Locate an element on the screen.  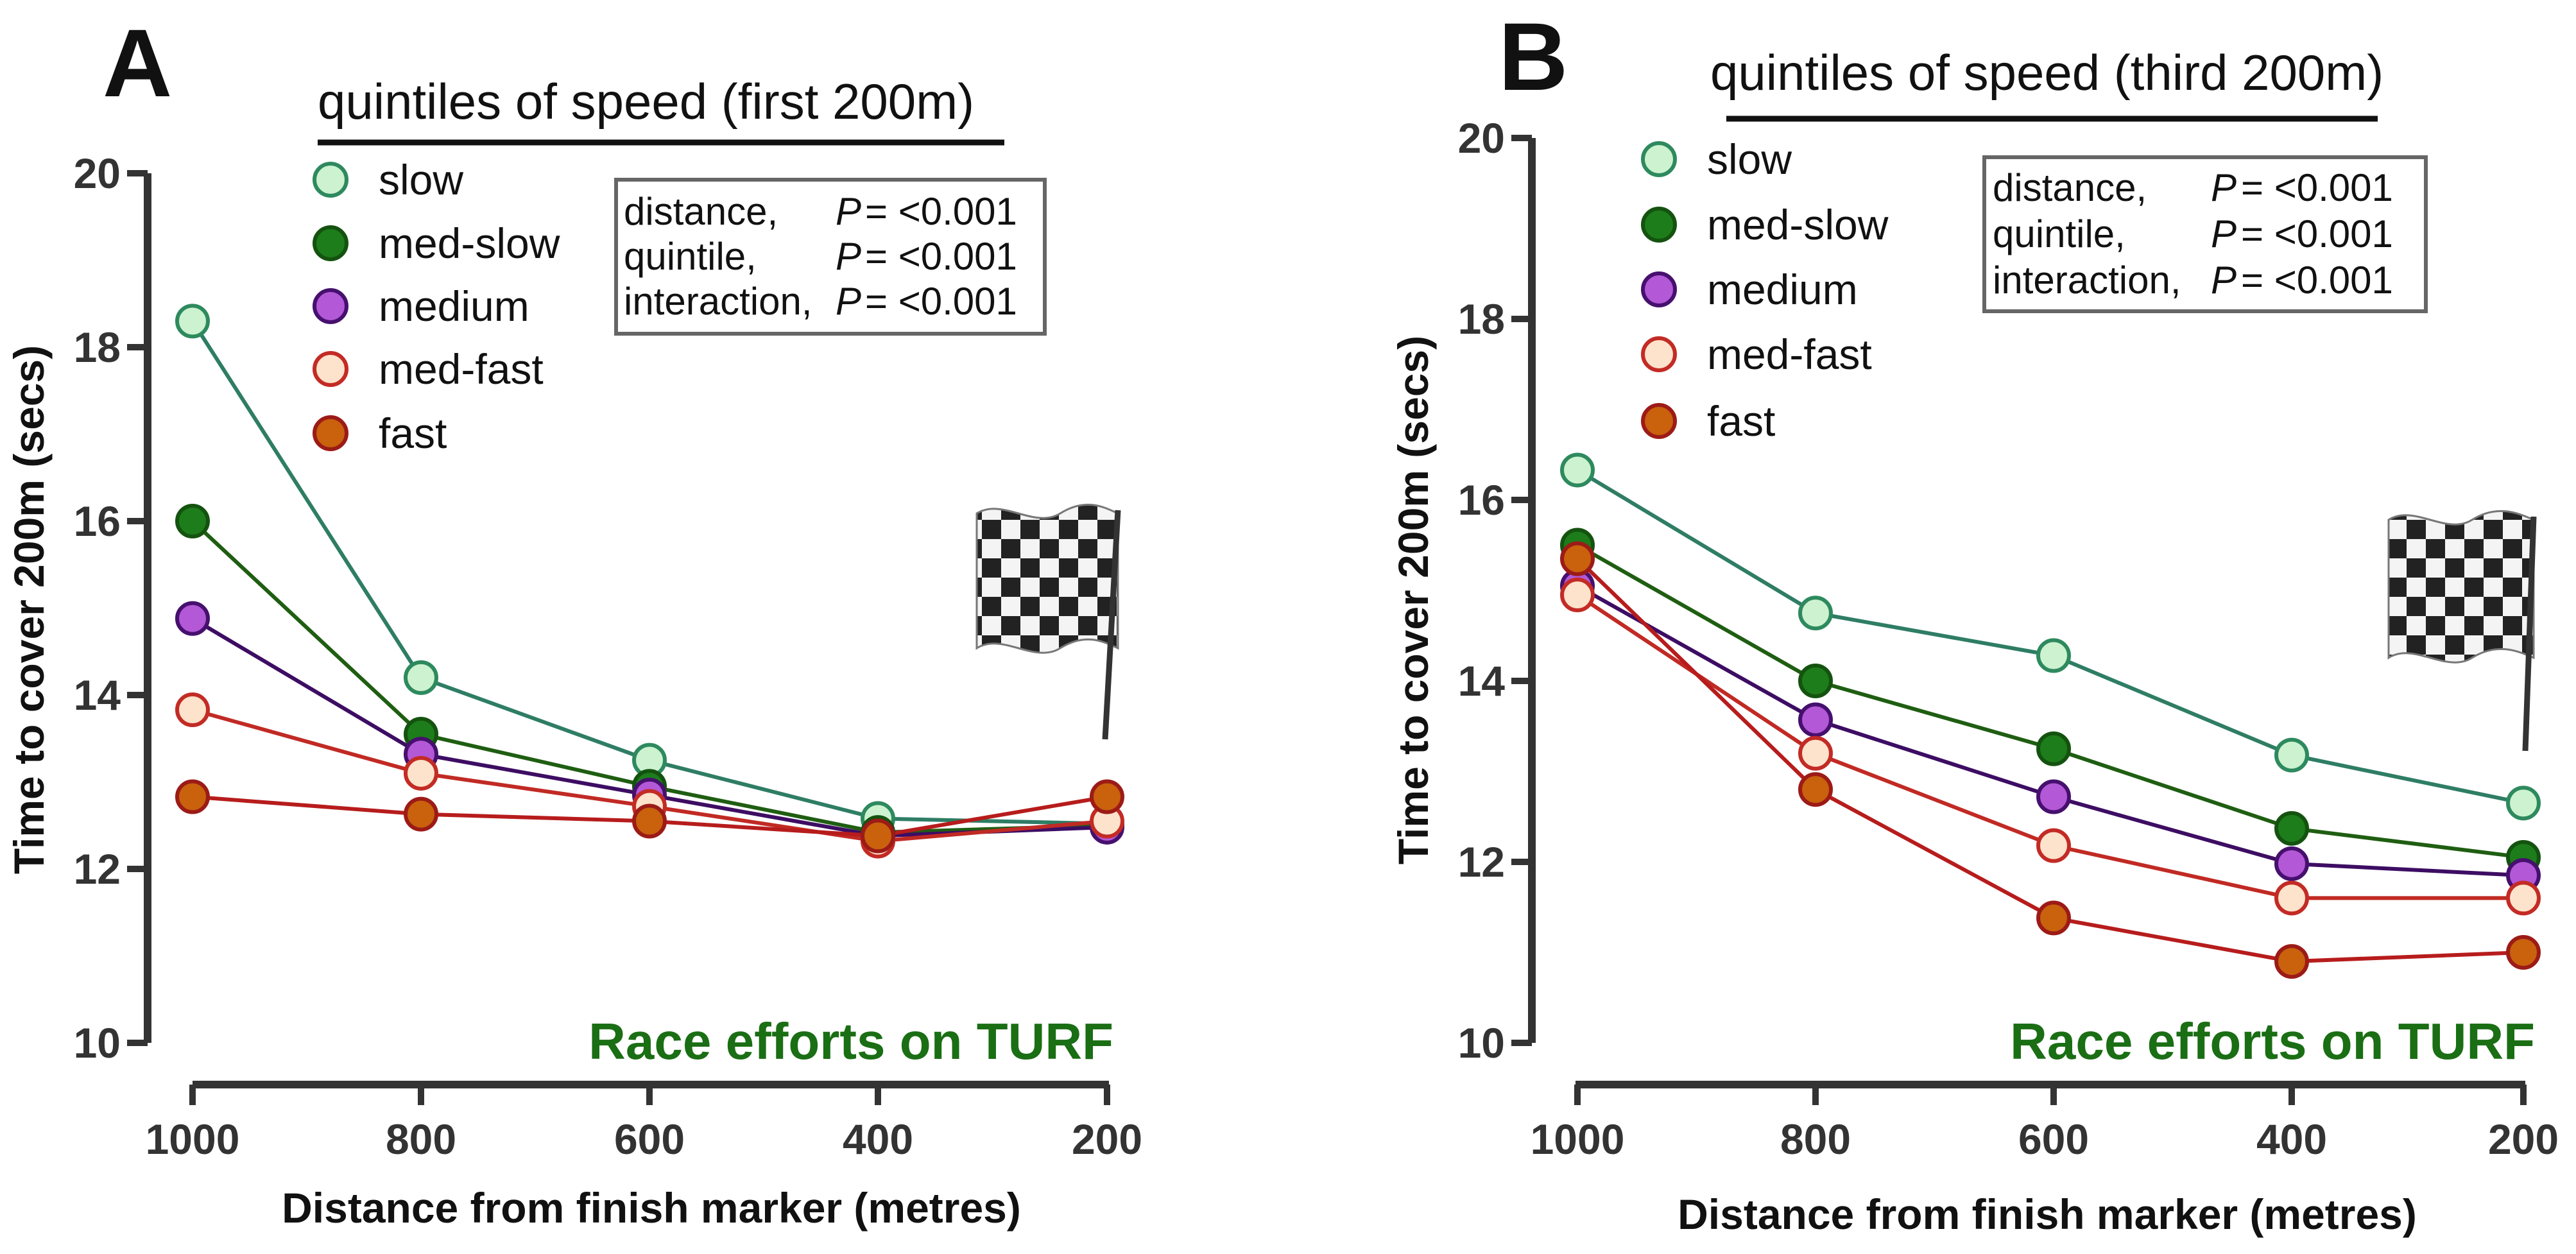
y-tick-label: 18 is located at coordinates (1481, 319).